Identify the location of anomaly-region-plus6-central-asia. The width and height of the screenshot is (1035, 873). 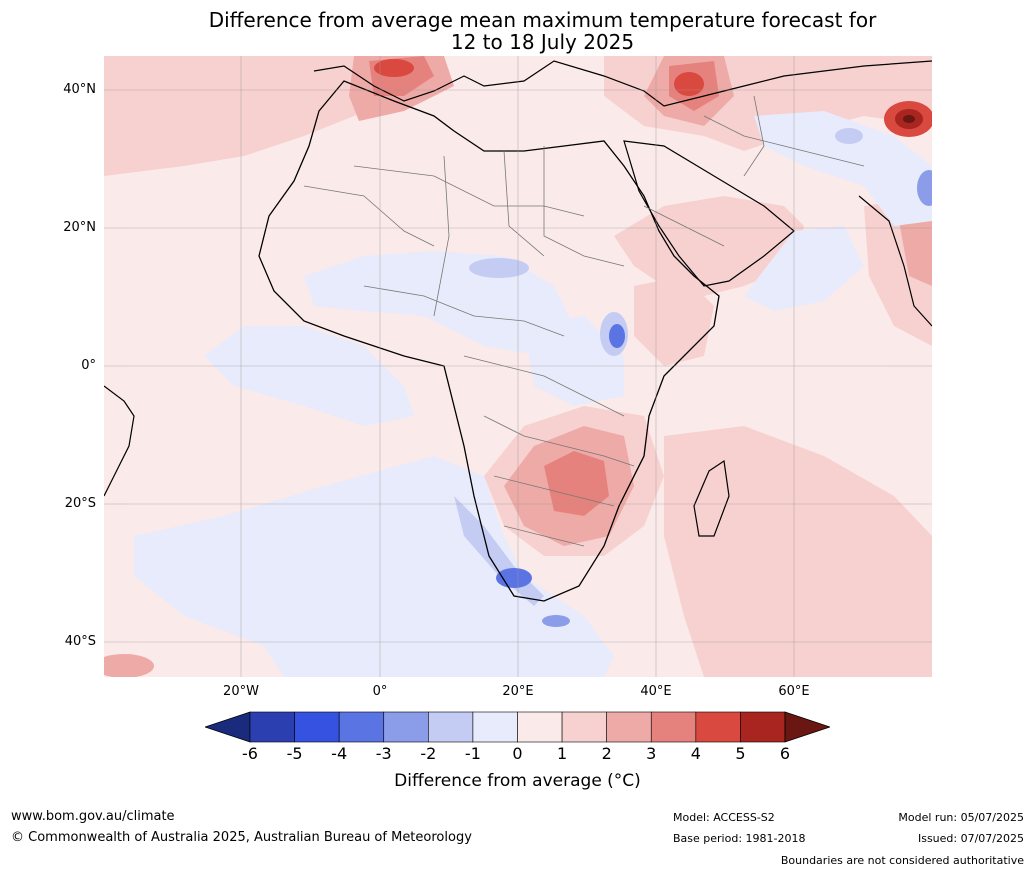
(909, 119).